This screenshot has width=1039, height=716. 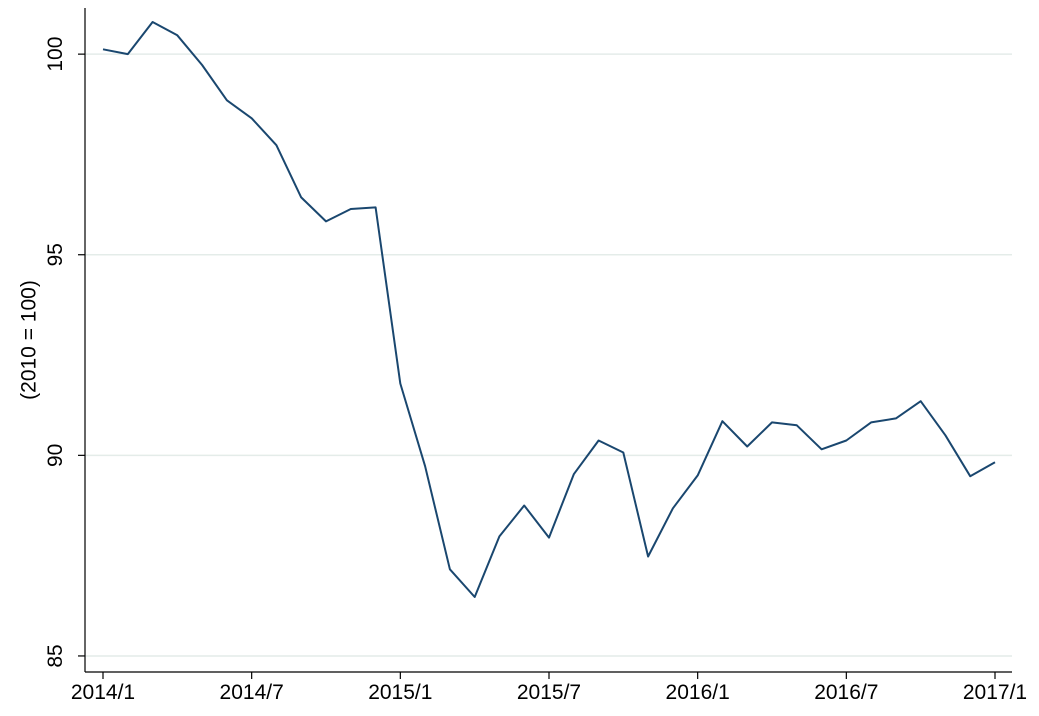 I want to click on x-tick-label: 2017/1, so click(x=995, y=692).